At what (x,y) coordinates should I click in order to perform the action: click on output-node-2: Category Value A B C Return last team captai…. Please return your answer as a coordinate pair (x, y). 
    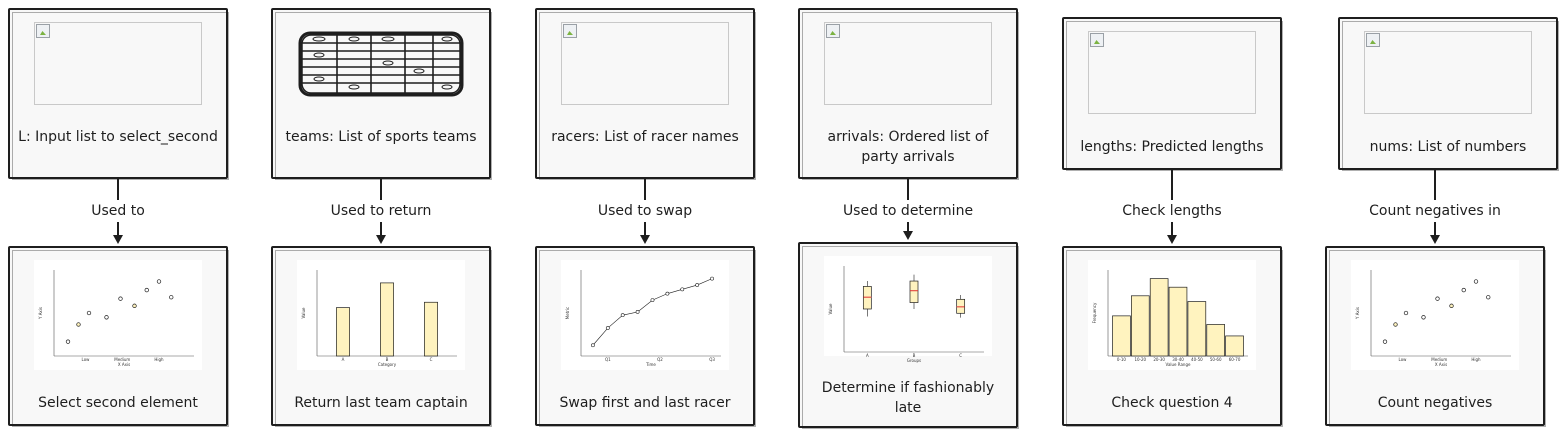
    Looking at the image, I should click on (381, 336).